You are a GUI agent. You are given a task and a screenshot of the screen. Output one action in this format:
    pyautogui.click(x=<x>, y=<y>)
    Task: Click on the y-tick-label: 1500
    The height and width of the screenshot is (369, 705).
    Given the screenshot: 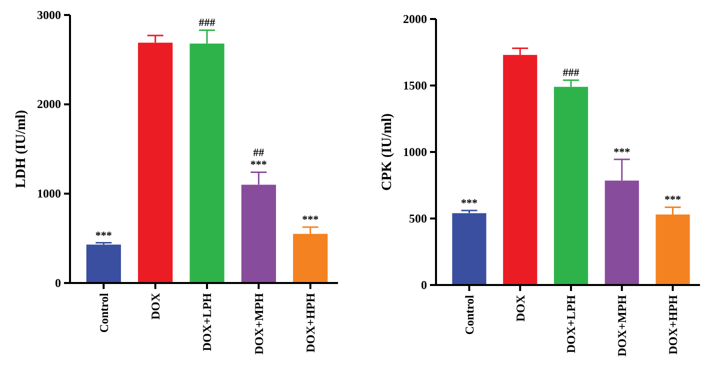 What is the action you would take?
    pyautogui.click(x=415, y=85)
    